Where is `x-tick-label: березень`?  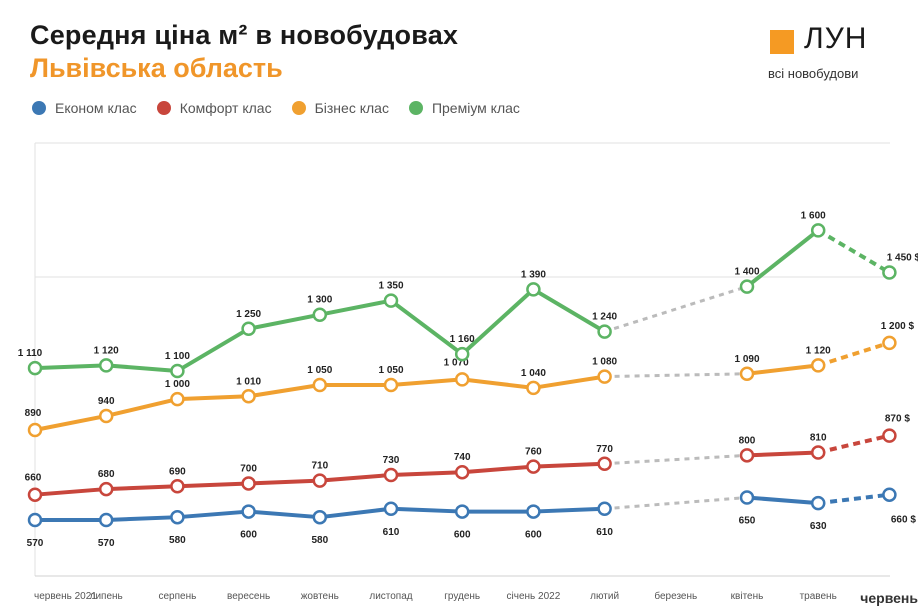 x-tick-label: березень is located at coordinates (675, 596).